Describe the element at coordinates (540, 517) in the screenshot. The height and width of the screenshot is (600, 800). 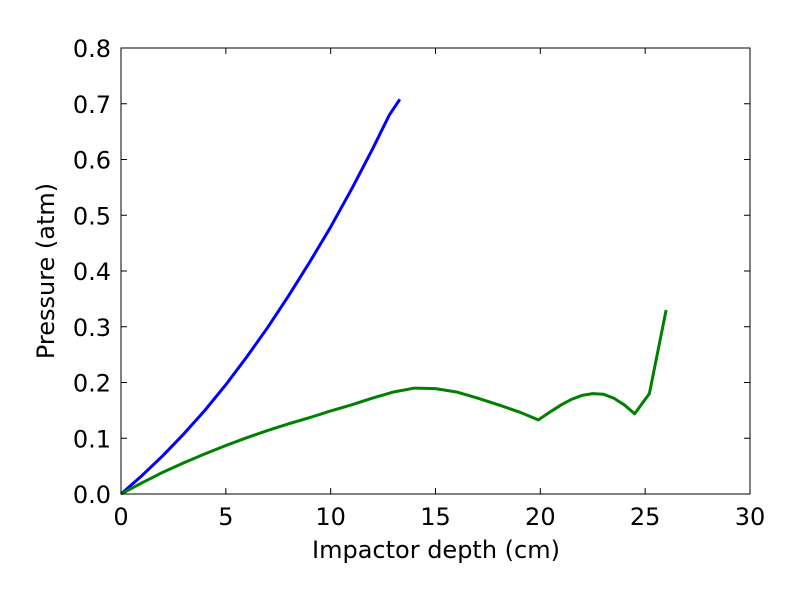
I see `x-tick-label: 20` at that location.